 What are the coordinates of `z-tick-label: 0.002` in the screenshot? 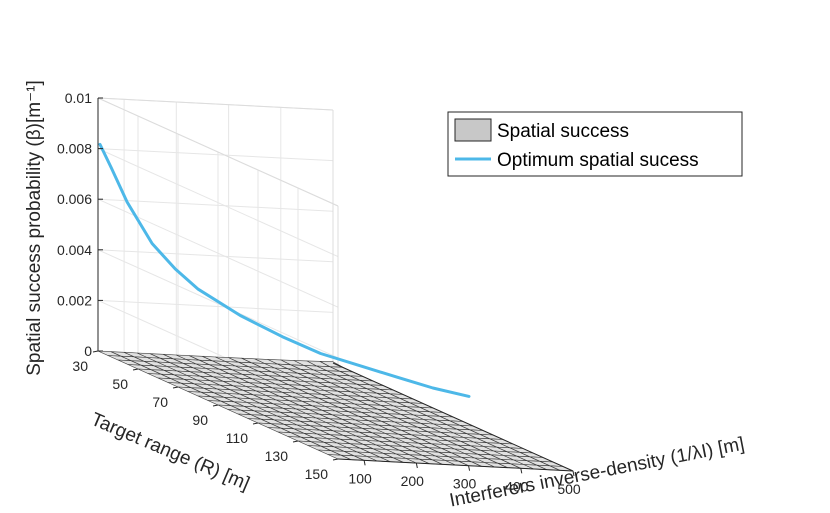 It's located at (74, 300).